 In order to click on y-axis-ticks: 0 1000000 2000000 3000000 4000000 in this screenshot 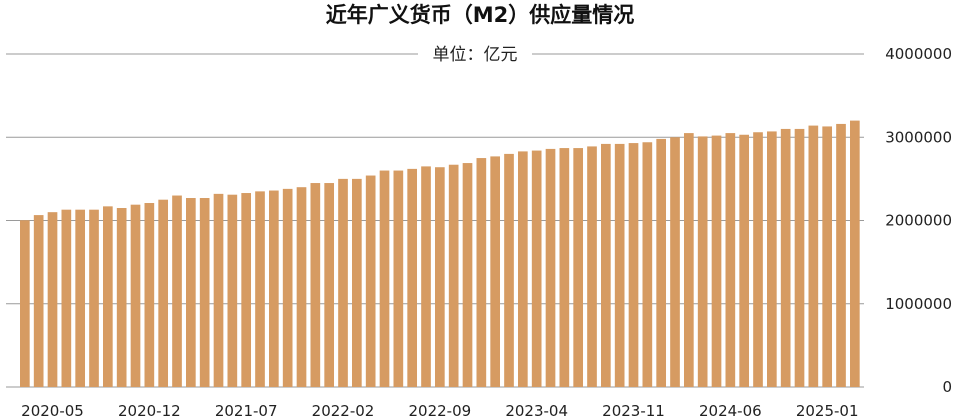, I will do `click(918, 220)`.